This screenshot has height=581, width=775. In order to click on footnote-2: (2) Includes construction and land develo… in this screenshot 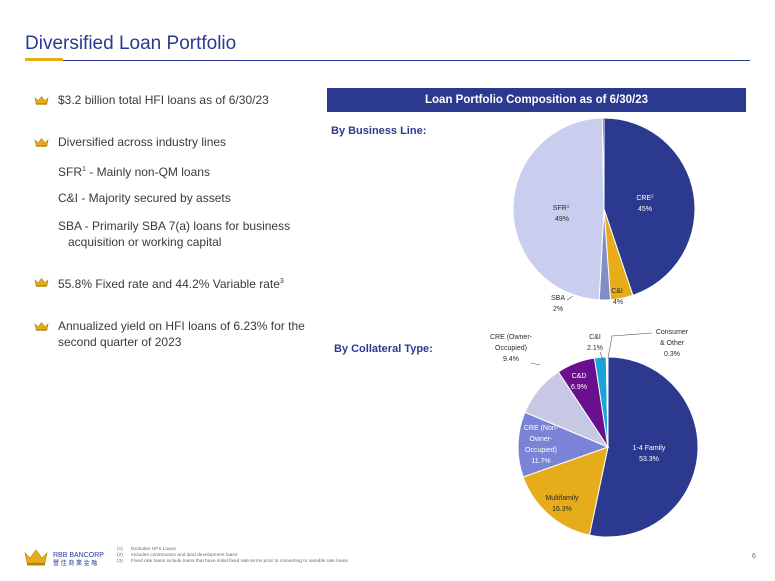, I will do `click(177, 556)`.